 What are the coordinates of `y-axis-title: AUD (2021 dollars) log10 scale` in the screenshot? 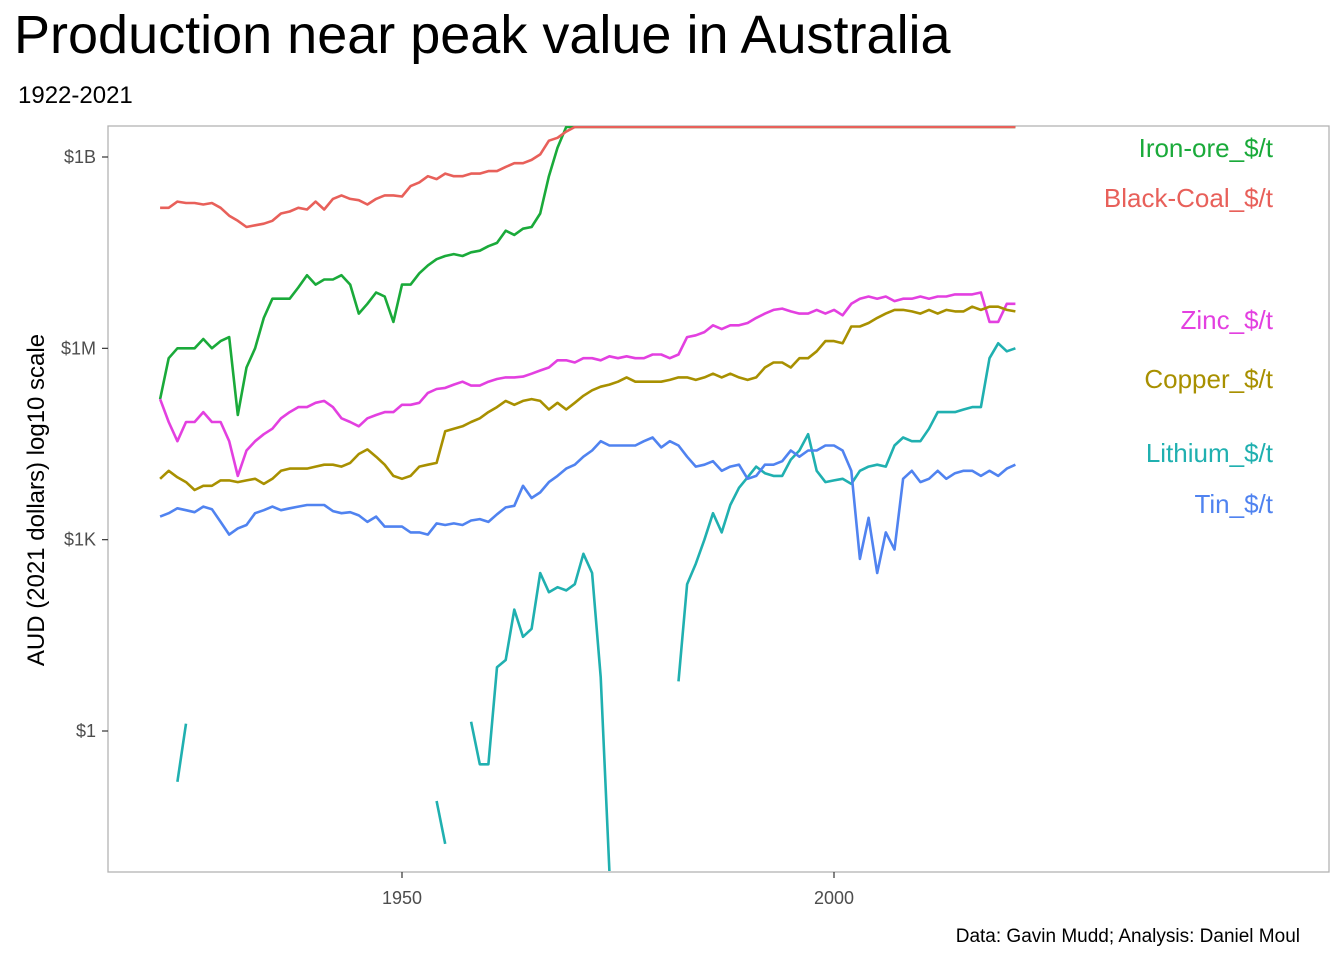 It's located at (36, 500).